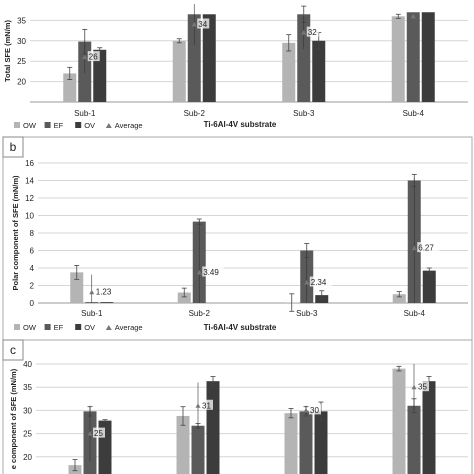 Image resolution: width=474 pixels, height=474 pixels. I want to click on panel-label: c, so click(13, 350).